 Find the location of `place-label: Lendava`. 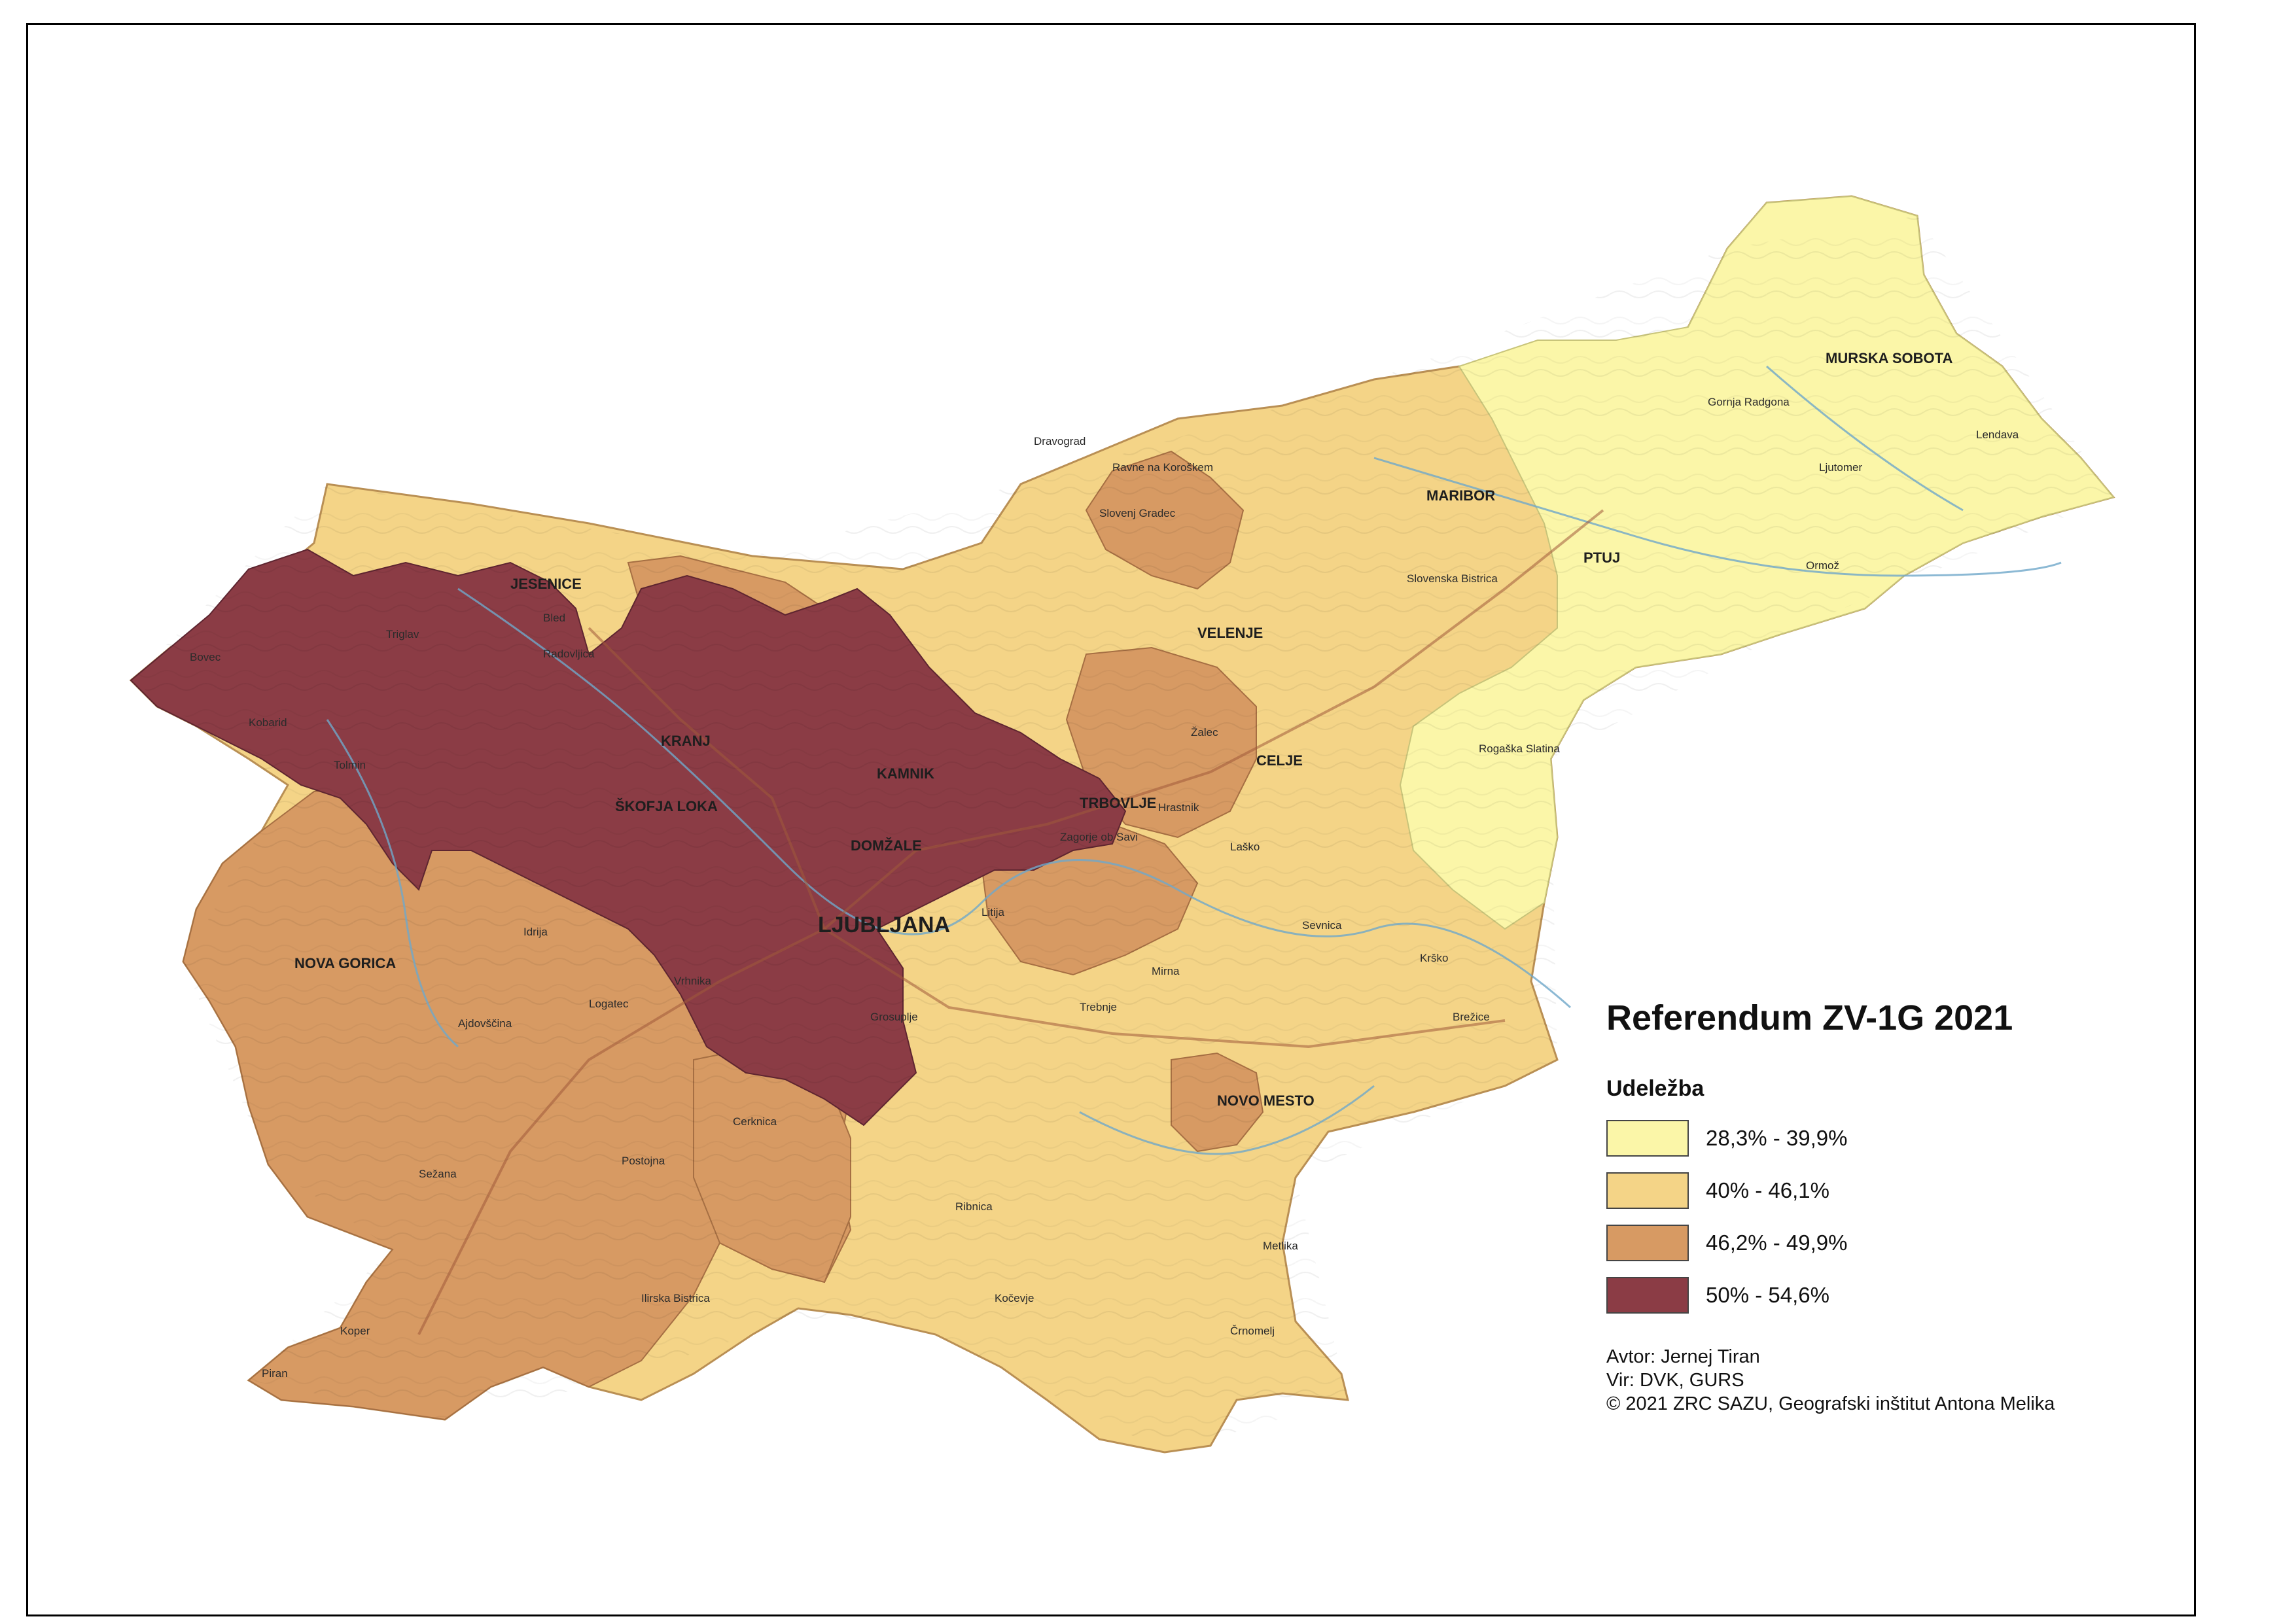

place-label: Lendava is located at coordinates (1997, 434).